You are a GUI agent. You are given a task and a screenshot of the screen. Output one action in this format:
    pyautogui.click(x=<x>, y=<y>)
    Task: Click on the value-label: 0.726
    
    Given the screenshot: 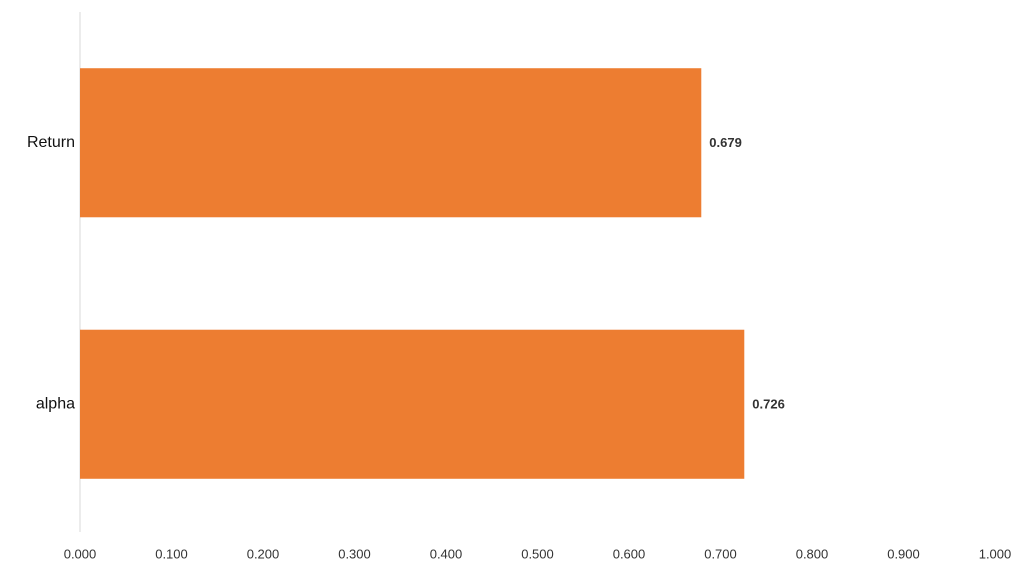 What is the action you would take?
    pyautogui.click(x=768, y=404)
    